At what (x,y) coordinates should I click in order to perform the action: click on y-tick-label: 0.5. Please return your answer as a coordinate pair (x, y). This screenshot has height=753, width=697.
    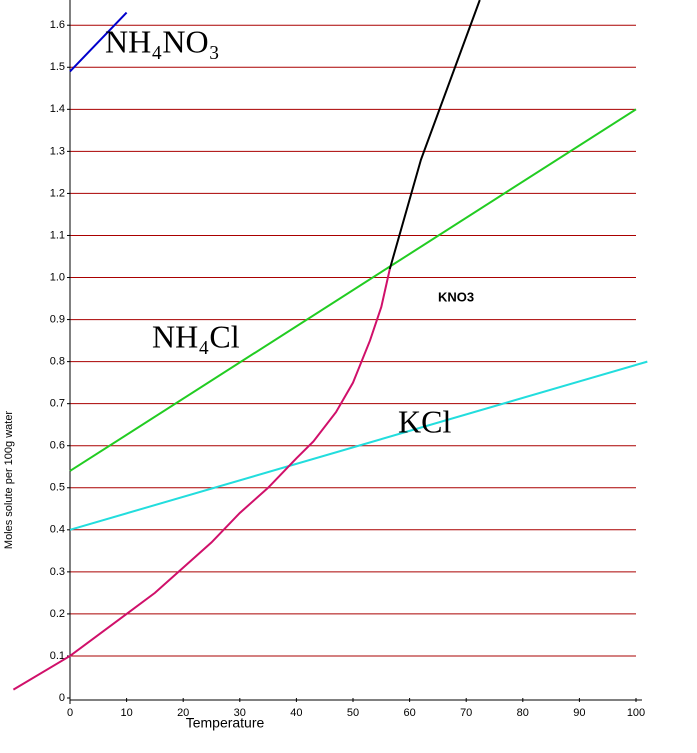
    Looking at the image, I should click on (57, 488).